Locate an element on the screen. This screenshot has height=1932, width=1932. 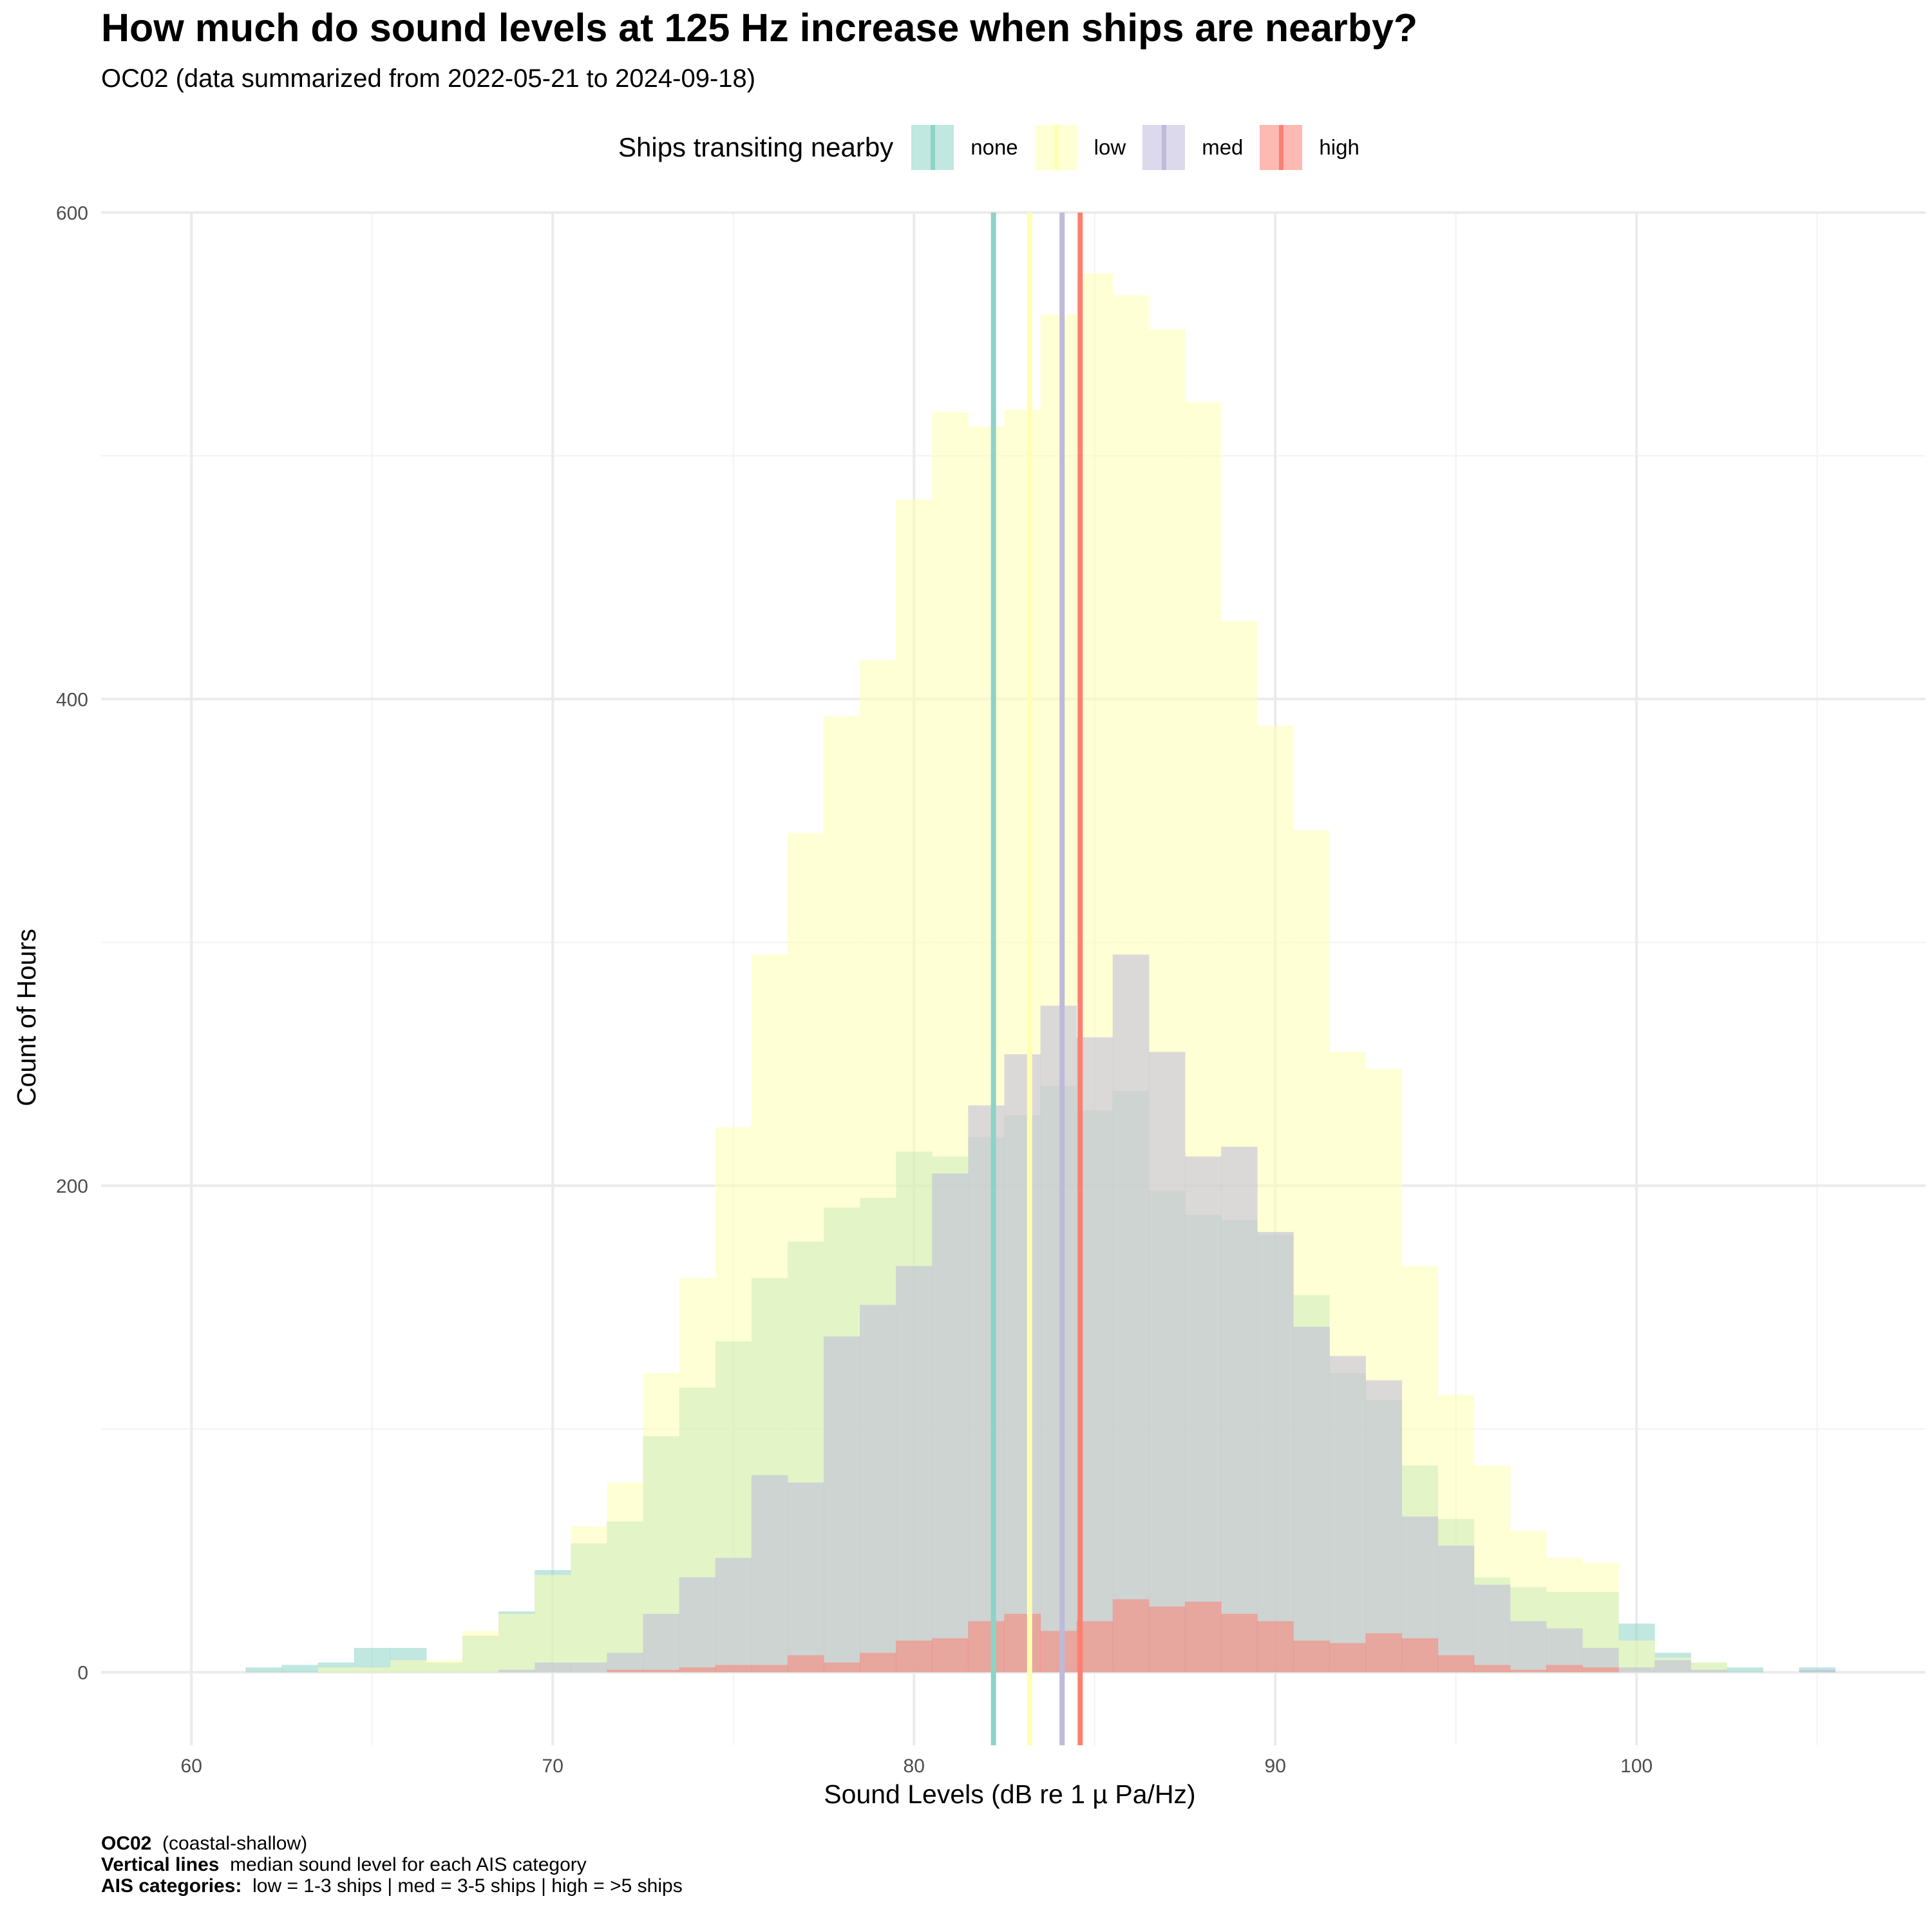
bar-med-79.5 is located at coordinates (914, 1469).